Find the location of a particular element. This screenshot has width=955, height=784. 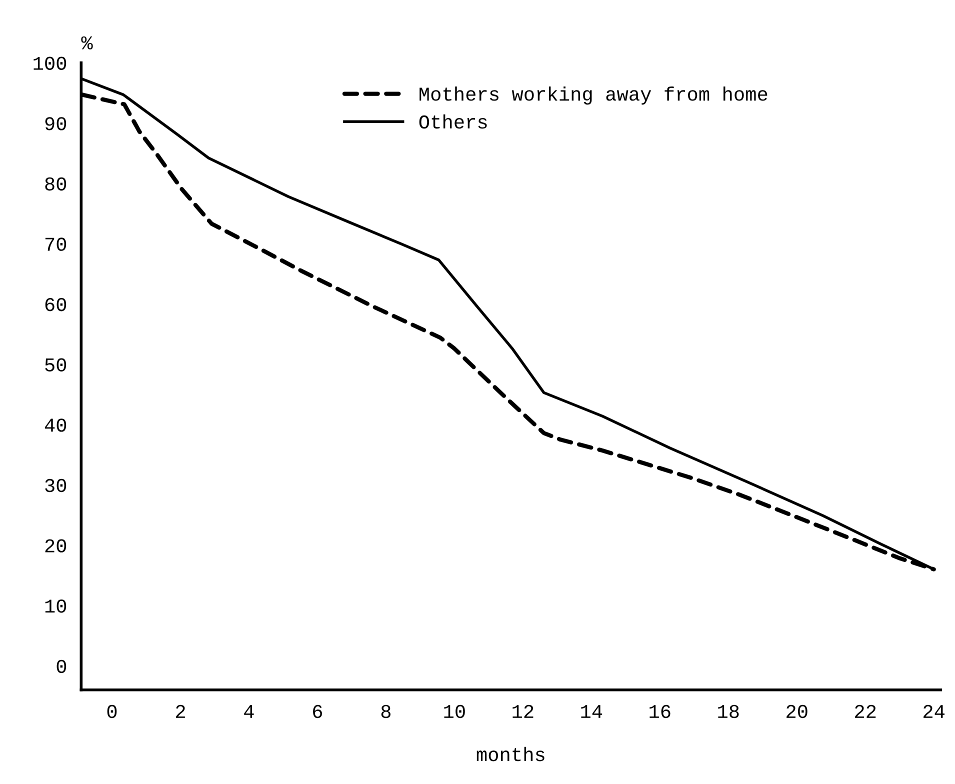

y-tick-label: 100 is located at coordinates (50, 63).